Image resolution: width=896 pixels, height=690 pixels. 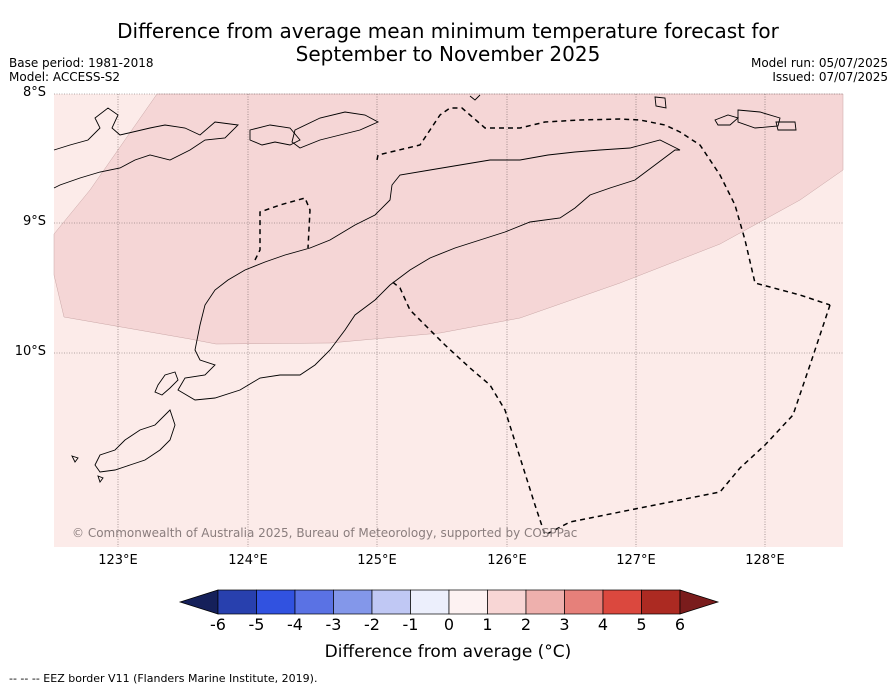 What do you see at coordinates (333, 624) in the screenshot?
I see `colorbar-tick-label: -3` at bounding box center [333, 624].